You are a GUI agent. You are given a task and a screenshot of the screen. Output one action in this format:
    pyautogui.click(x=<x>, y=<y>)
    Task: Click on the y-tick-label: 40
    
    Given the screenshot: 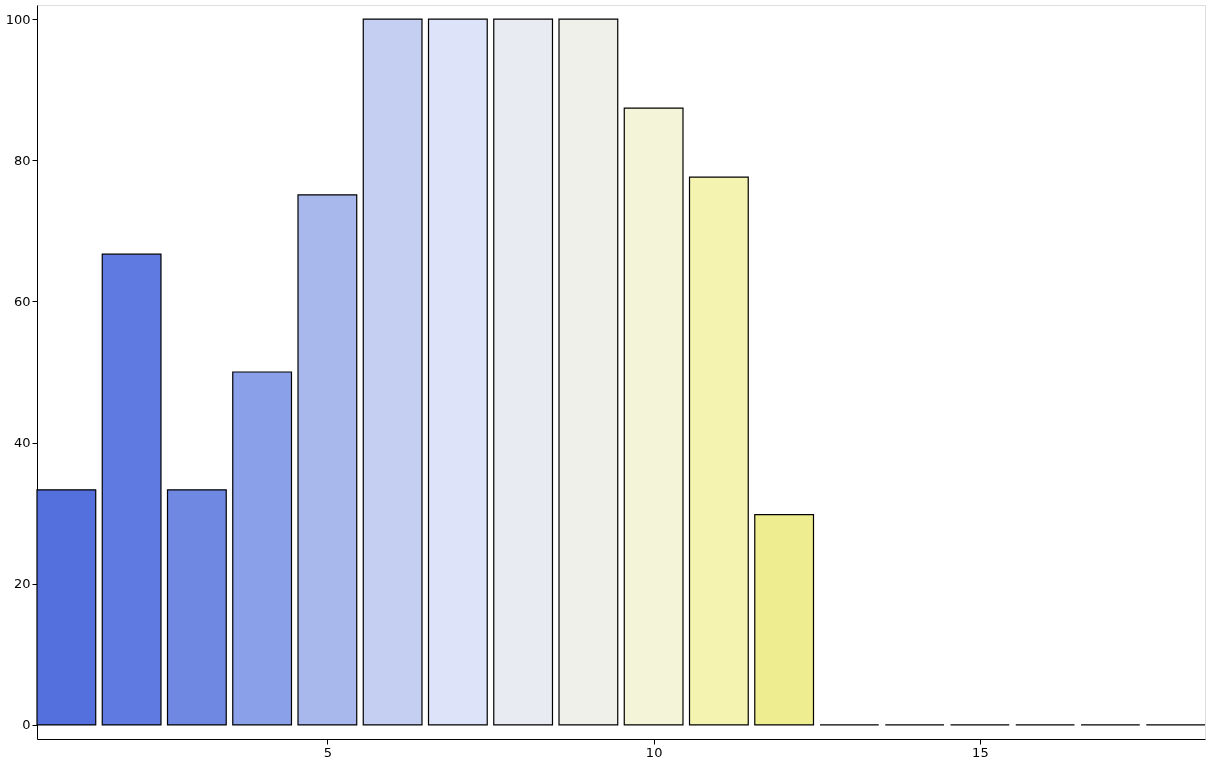 What is the action you would take?
    pyautogui.click(x=22, y=443)
    